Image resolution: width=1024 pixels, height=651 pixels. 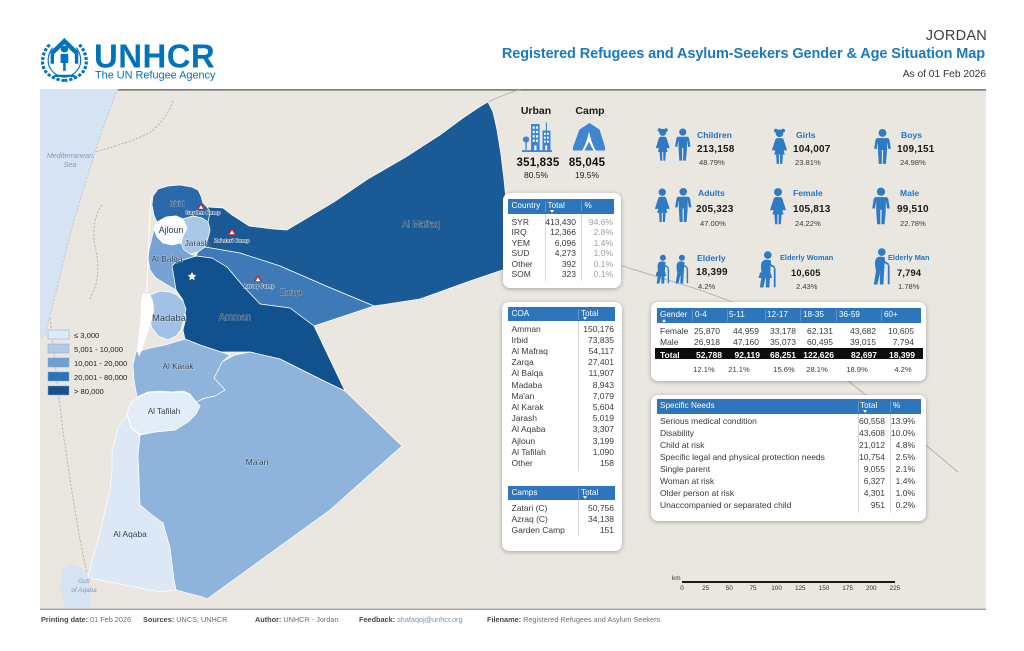 What do you see at coordinates (169, 317) in the screenshot?
I see `svg-text: Madaba` at bounding box center [169, 317].